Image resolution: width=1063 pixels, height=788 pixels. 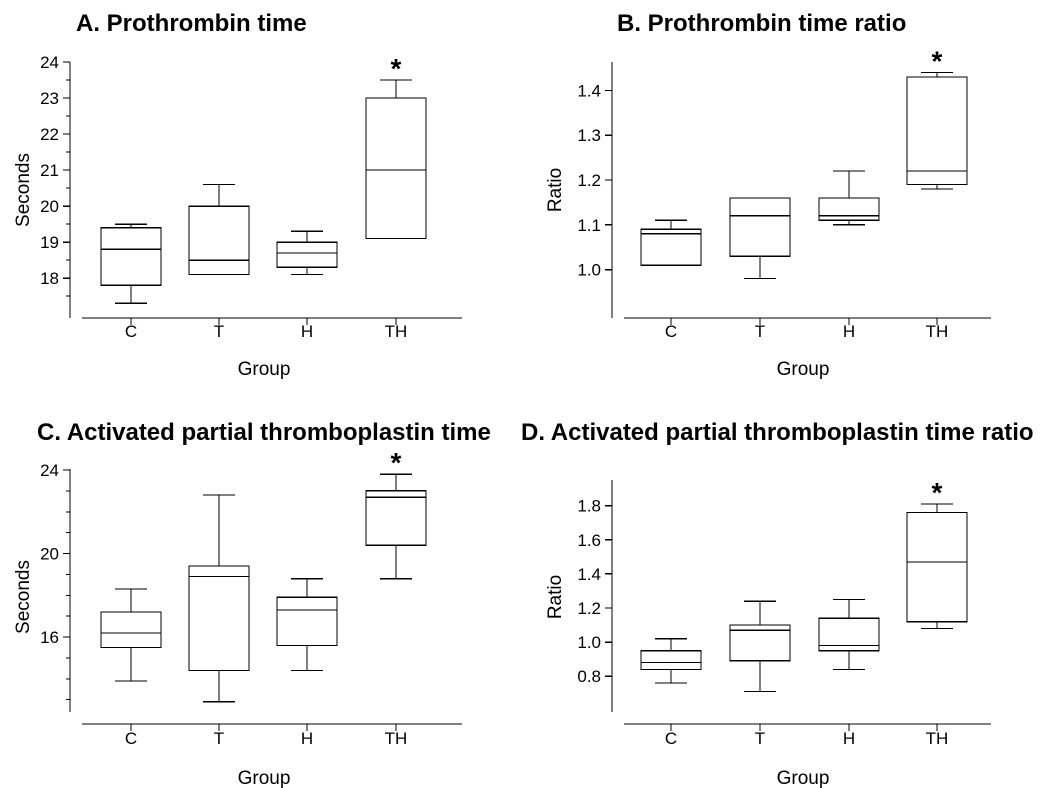 I want to click on y-tick-label: 21, so click(x=49, y=170).